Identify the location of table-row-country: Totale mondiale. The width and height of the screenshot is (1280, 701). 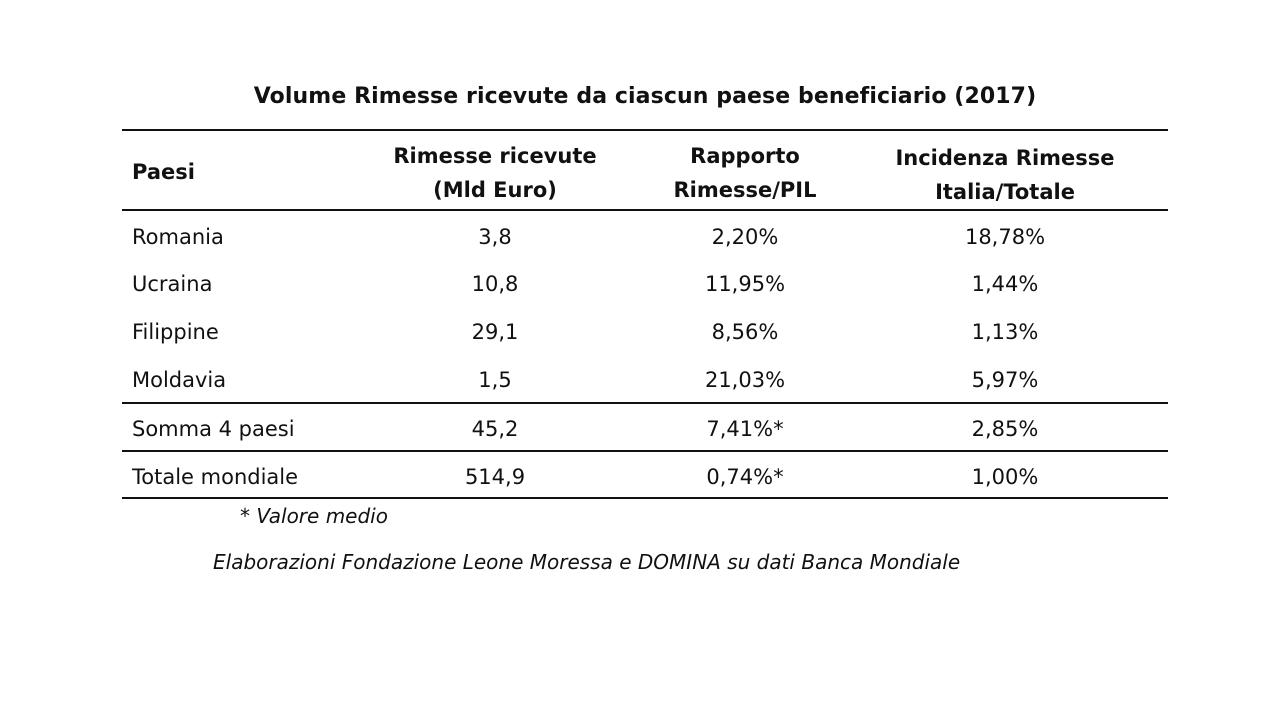
(215, 477).